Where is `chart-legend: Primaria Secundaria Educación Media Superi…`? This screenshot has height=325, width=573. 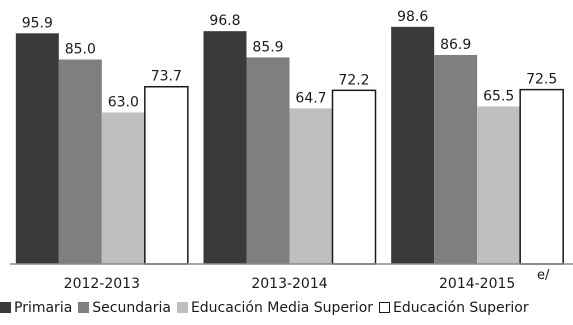 chart-legend: Primaria Secundaria Educación Media Superi… is located at coordinates (286, 311).